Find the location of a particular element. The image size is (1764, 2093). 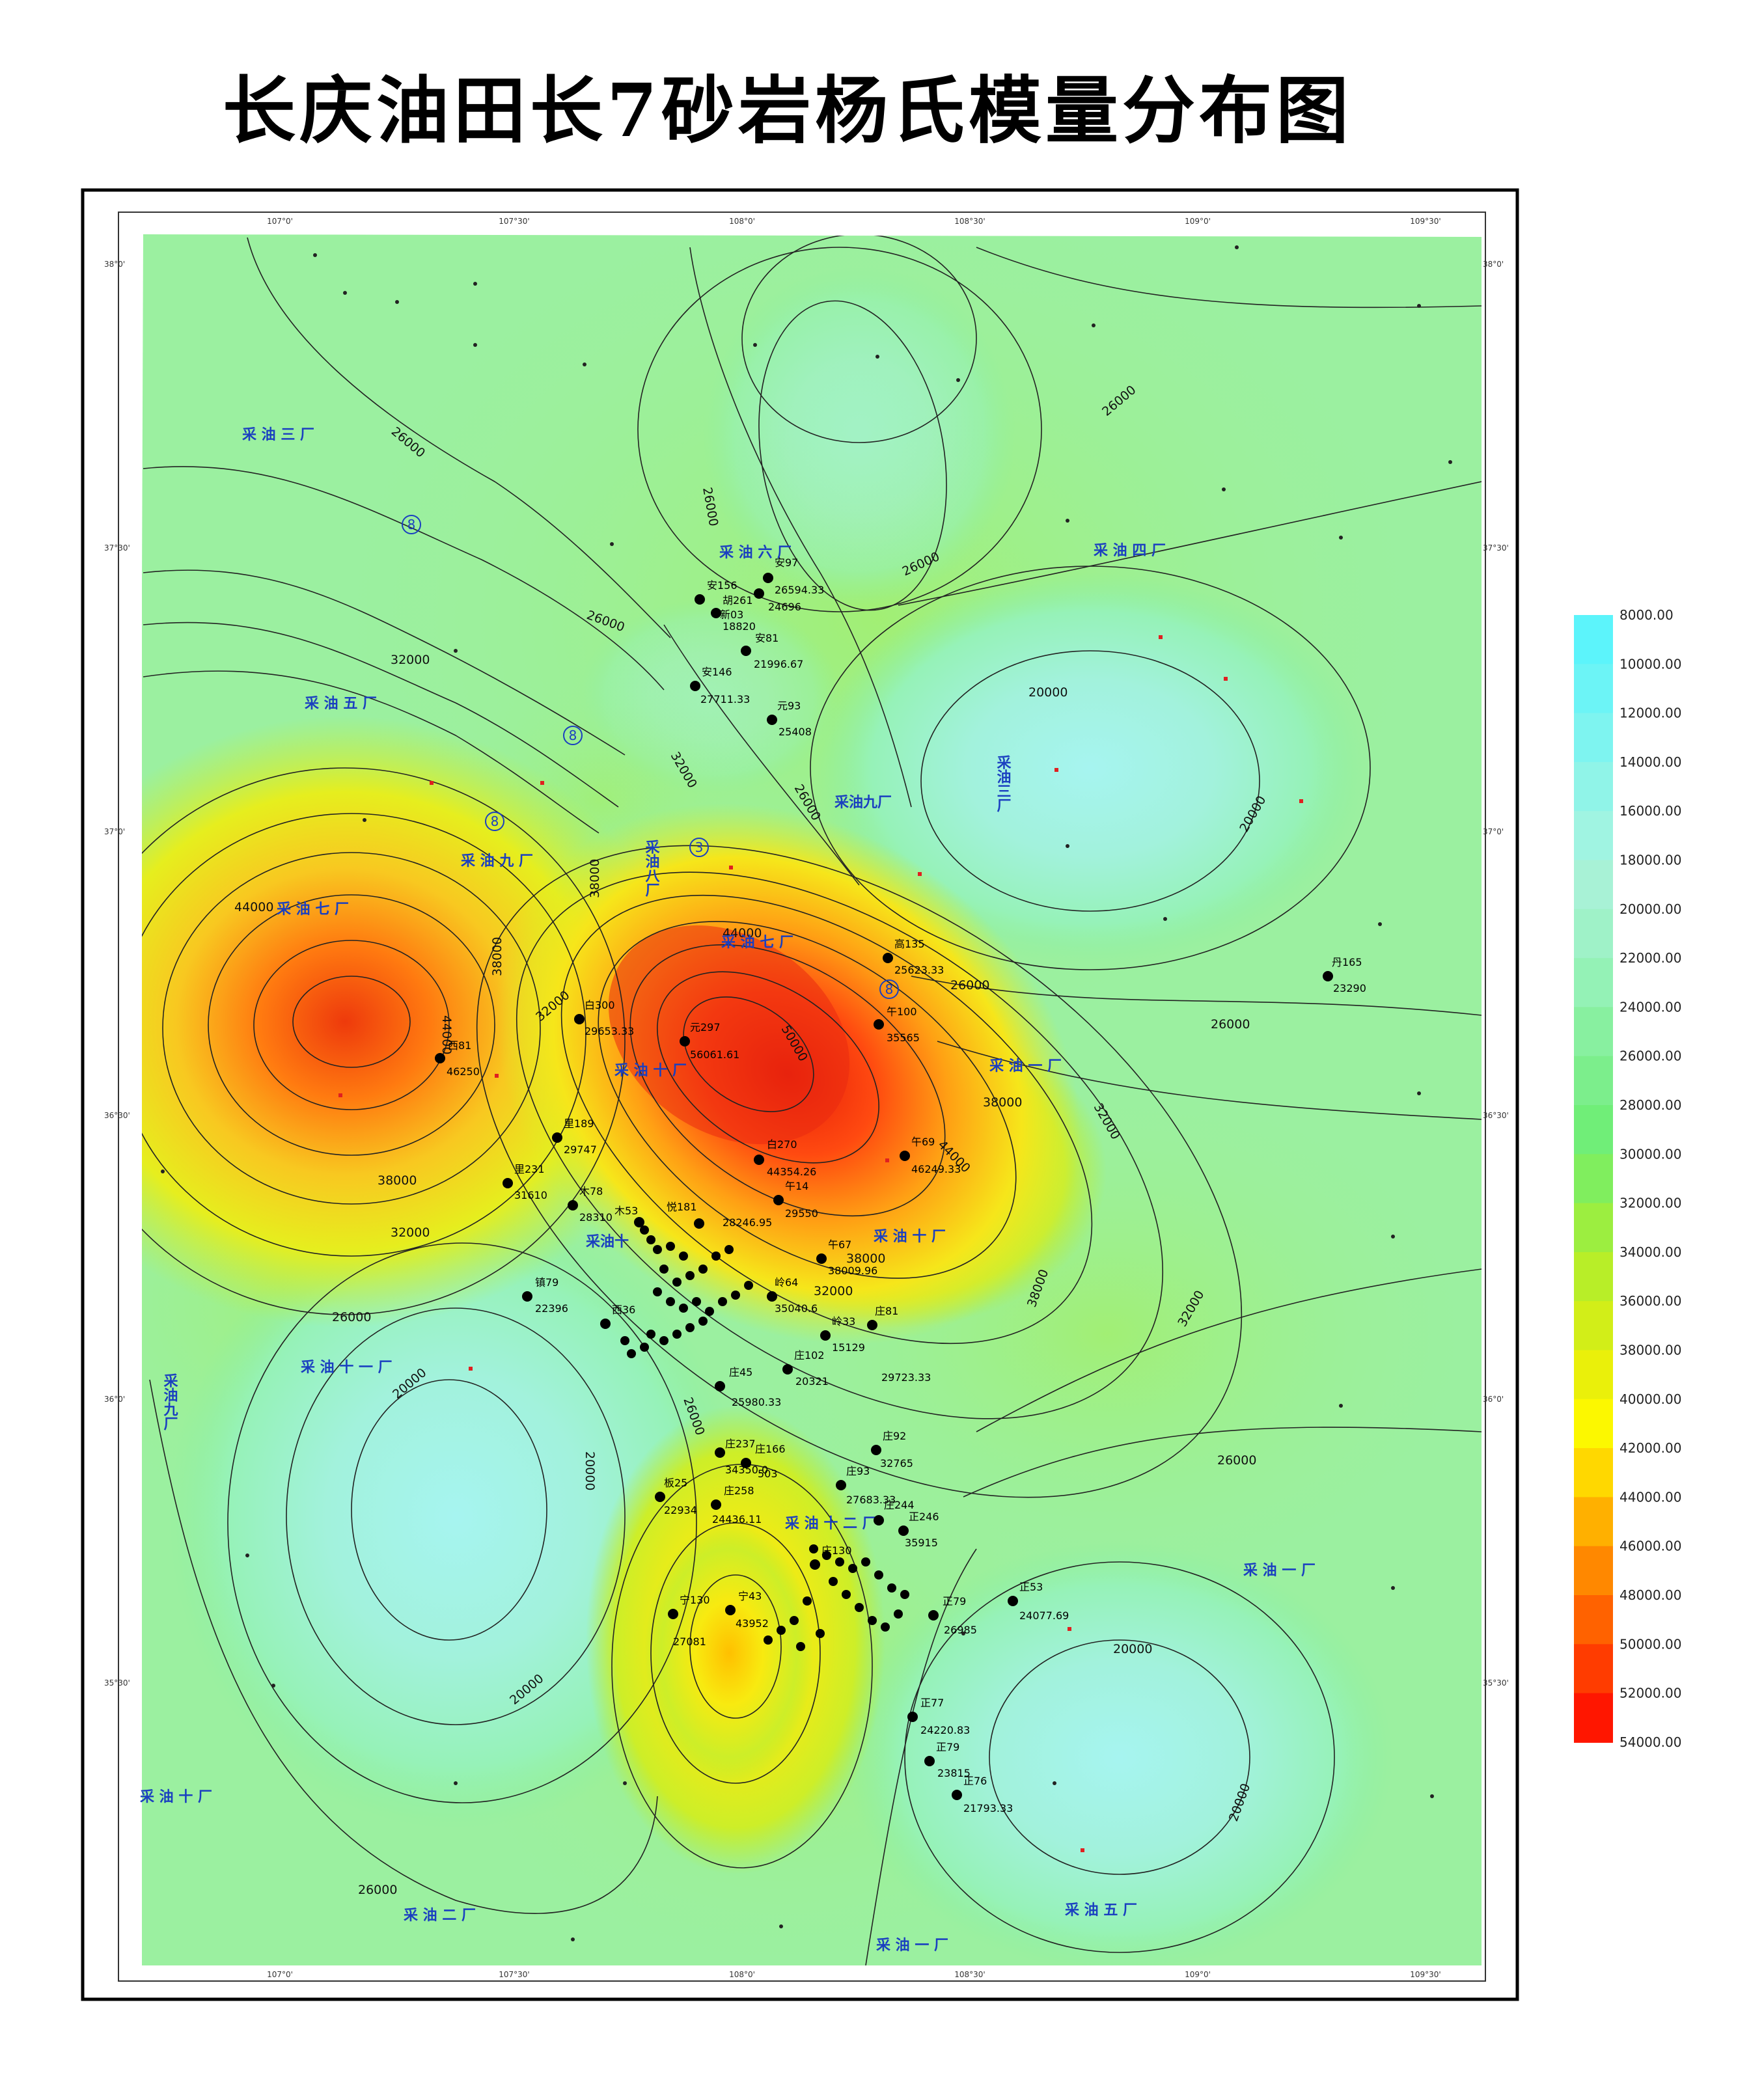

legend-label: 50000.00 is located at coordinates (1650, 1644).